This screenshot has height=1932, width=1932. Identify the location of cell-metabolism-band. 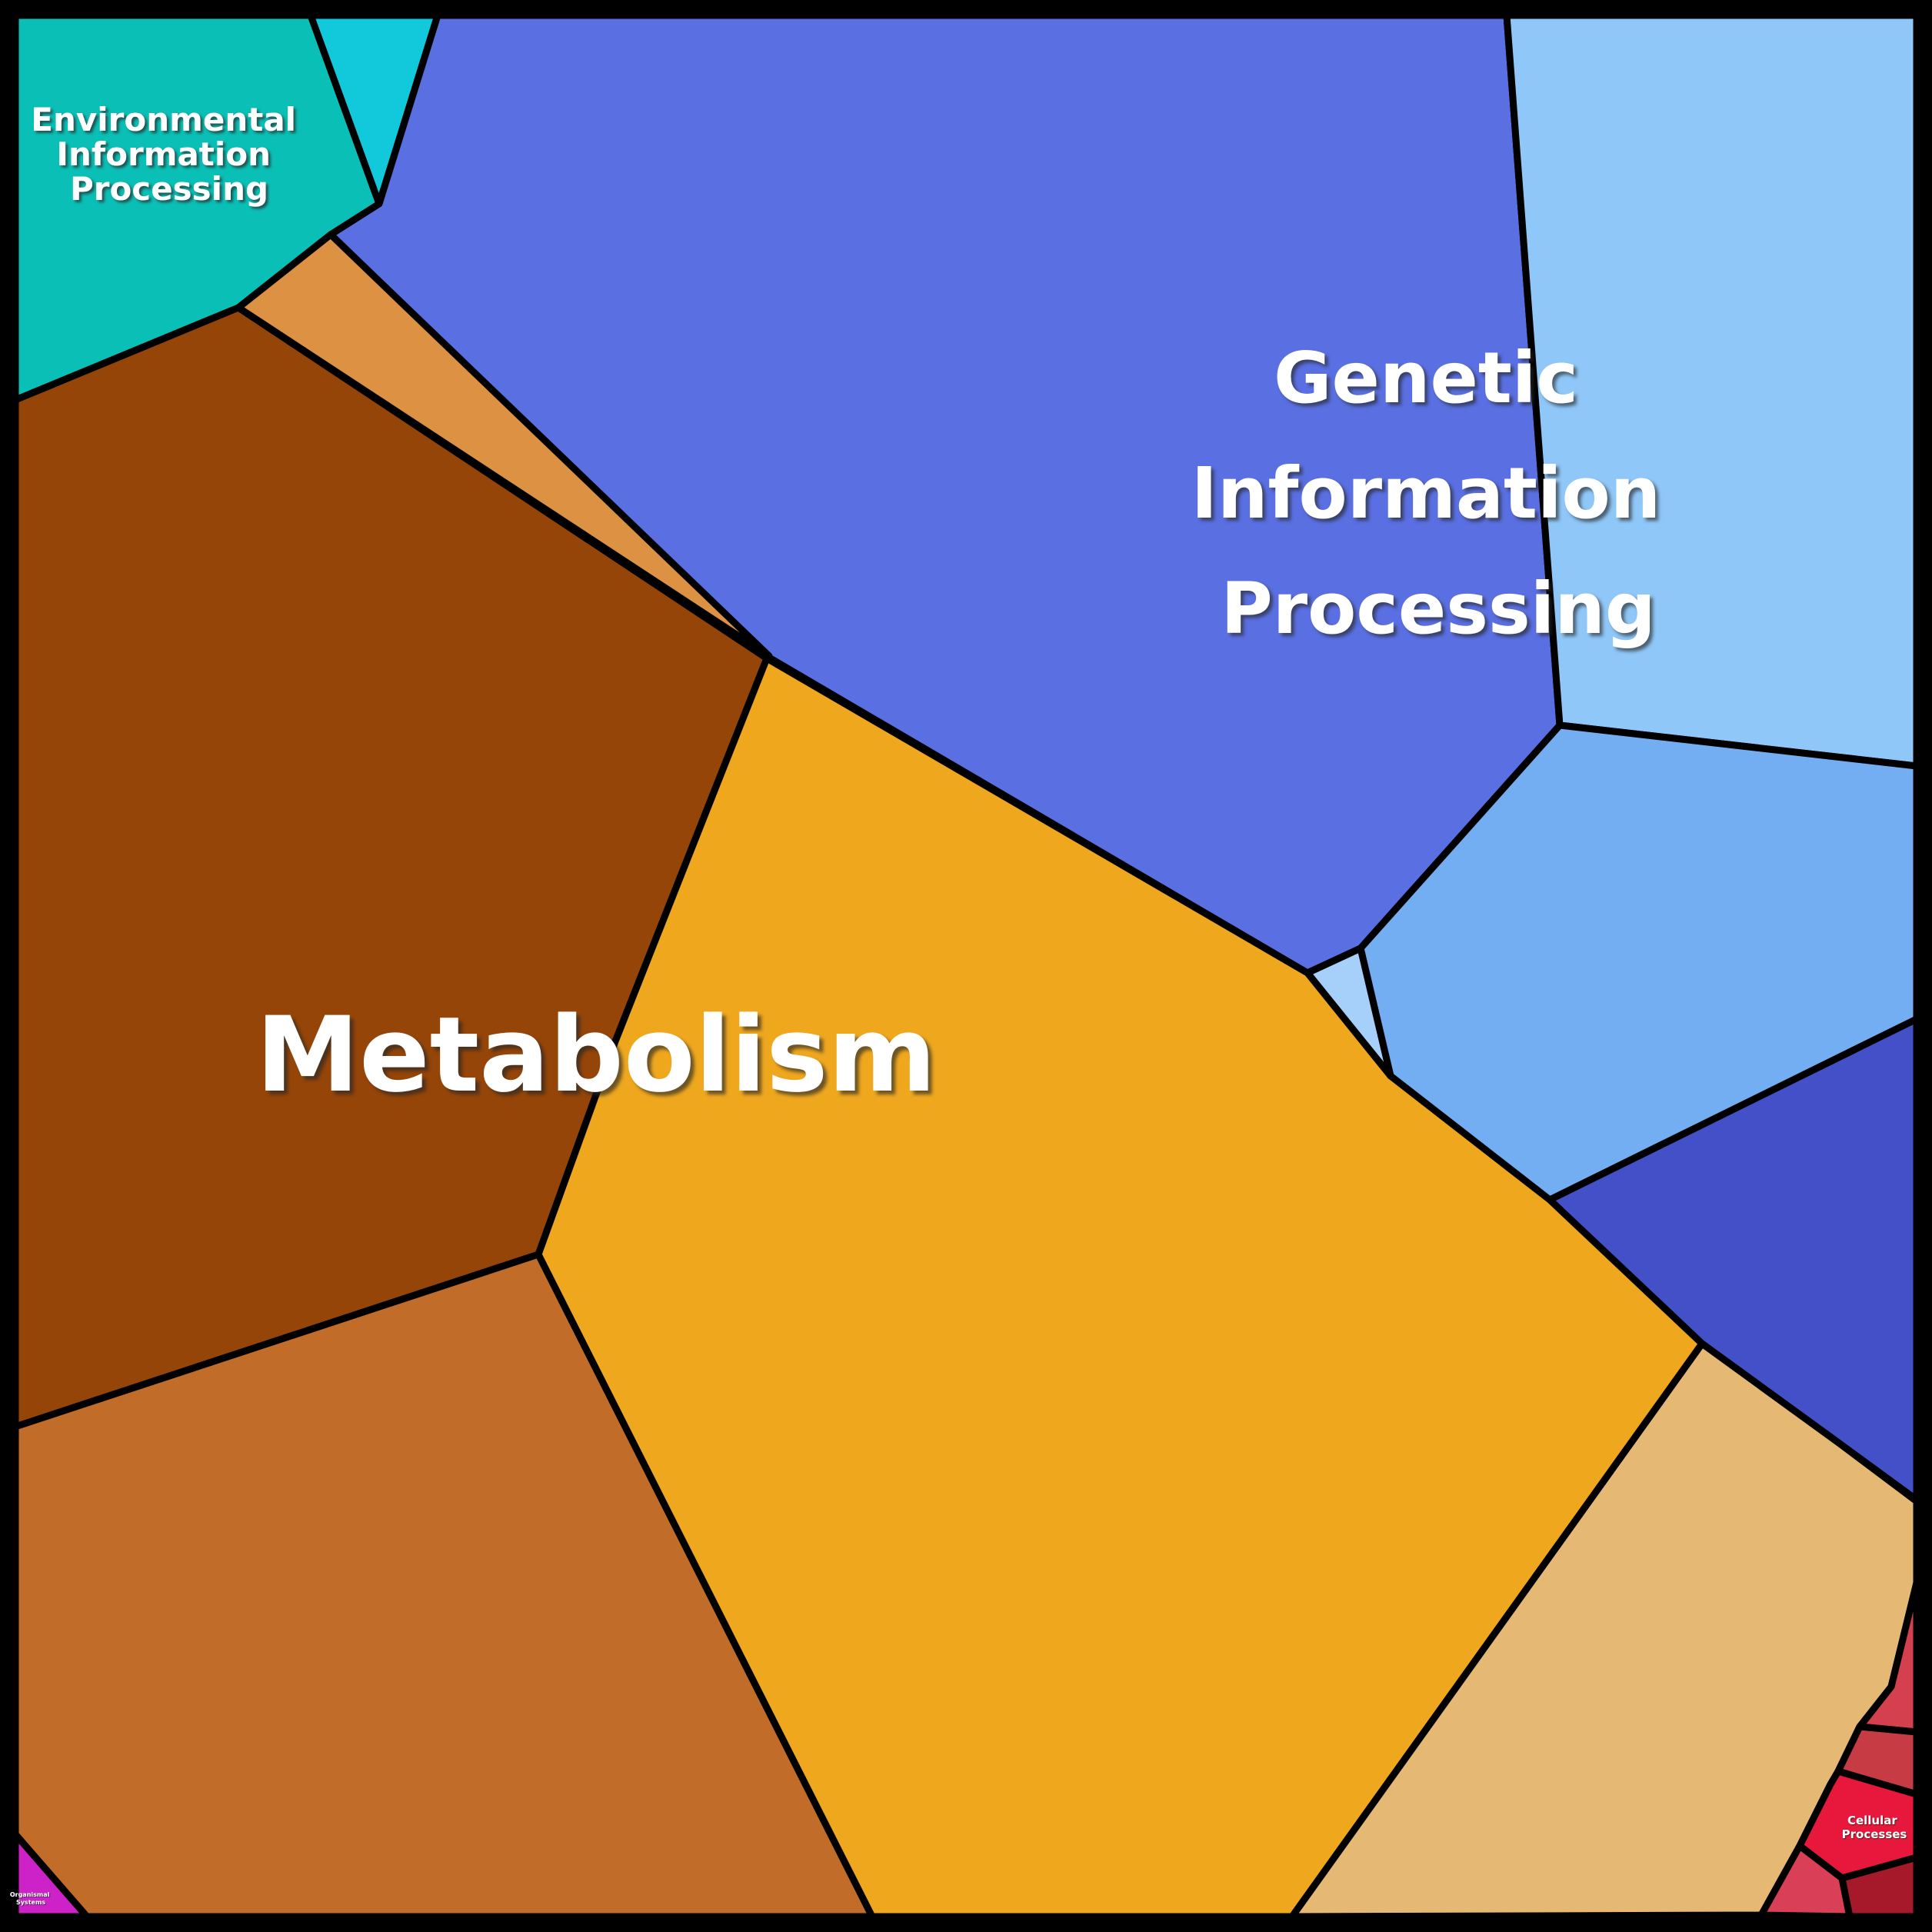
(504, 445).